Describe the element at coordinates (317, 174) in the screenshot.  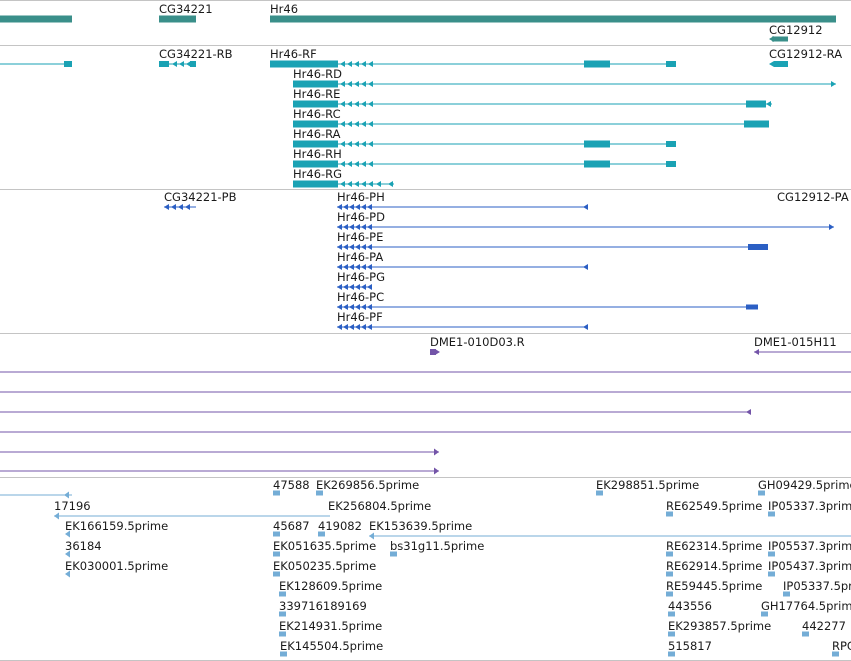
I see `transcript-label: Hr46-RG` at that location.